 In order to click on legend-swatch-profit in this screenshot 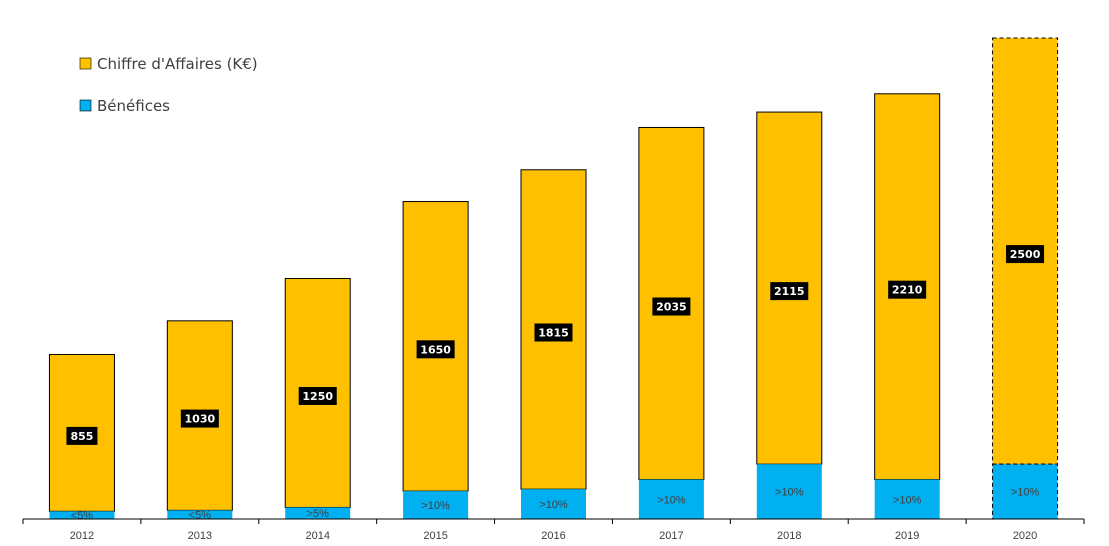, I will do `click(85, 105)`.